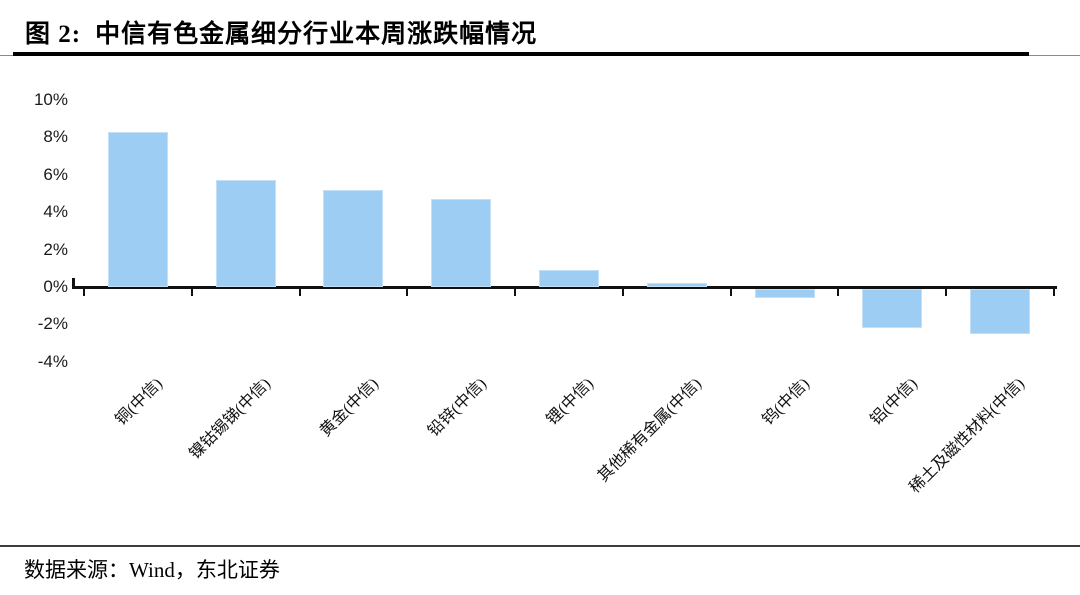 The image size is (1080, 595). I want to click on figure-label: 图 2:, so click(53, 34).